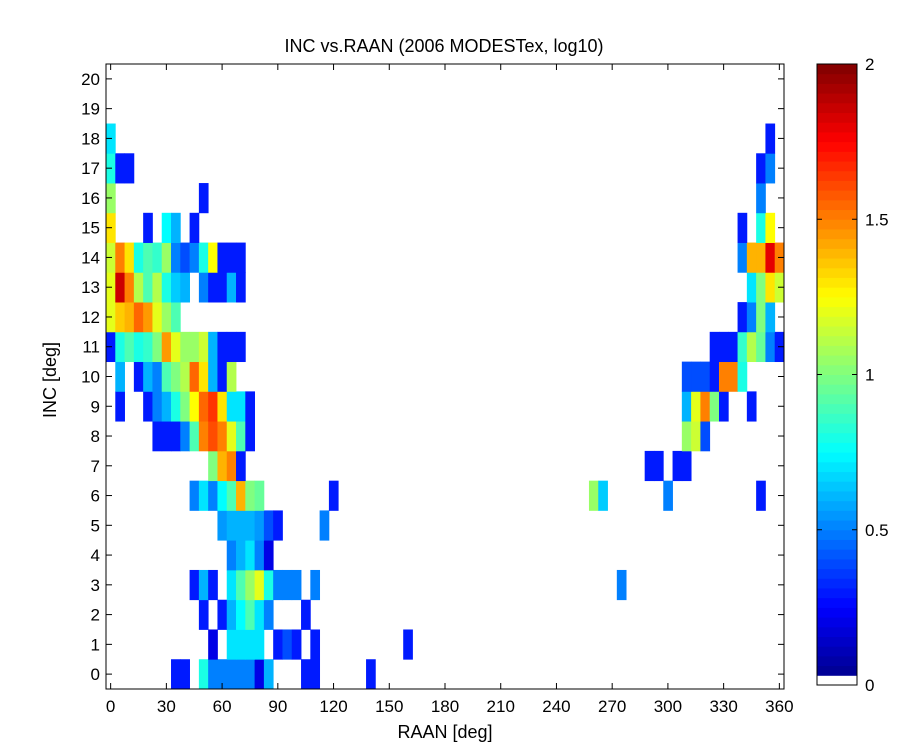 The height and width of the screenshot is (753, 919). I want to click on colorbar-tick-label: 0.5, so click(877, 530).